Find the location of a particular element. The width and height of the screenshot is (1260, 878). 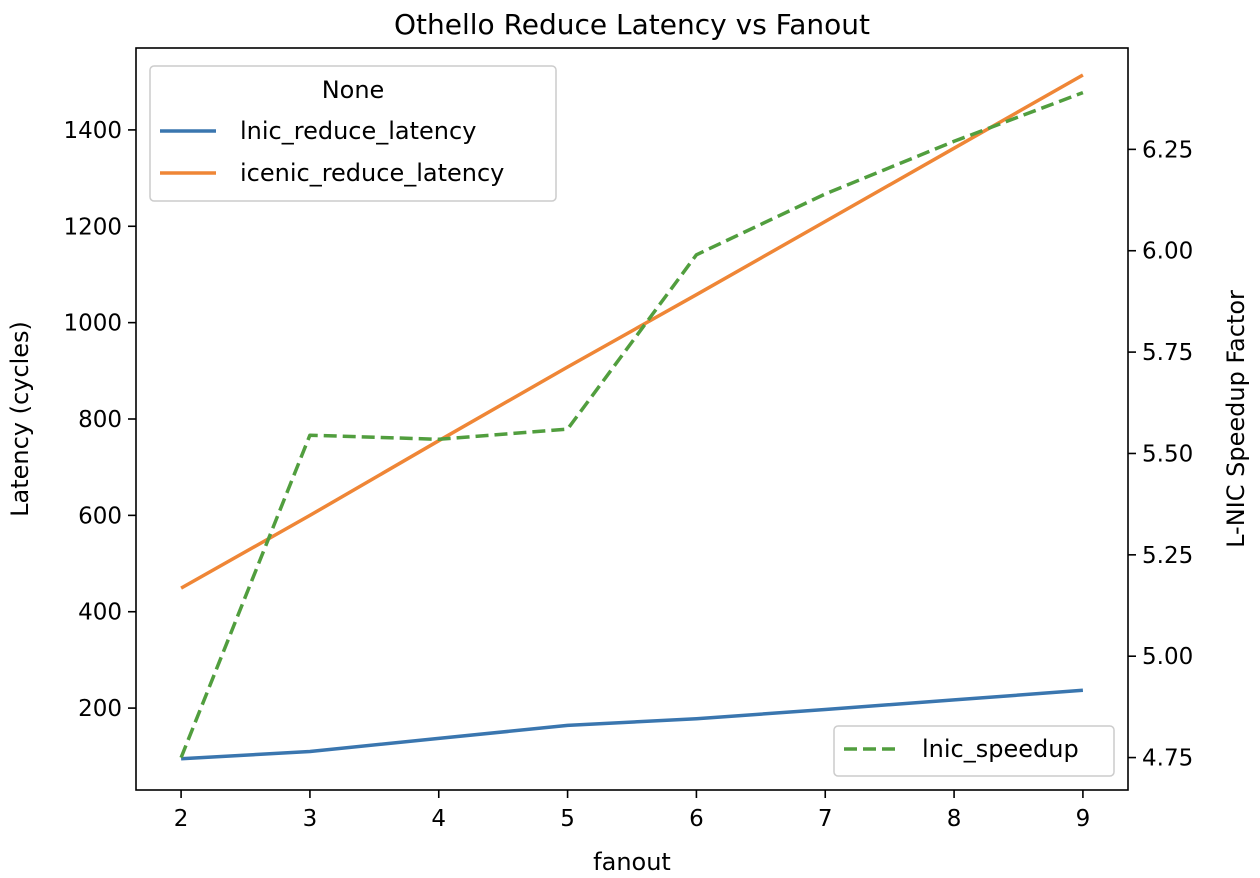

x-tick-label: 3 is located at coordinates (310, 819).